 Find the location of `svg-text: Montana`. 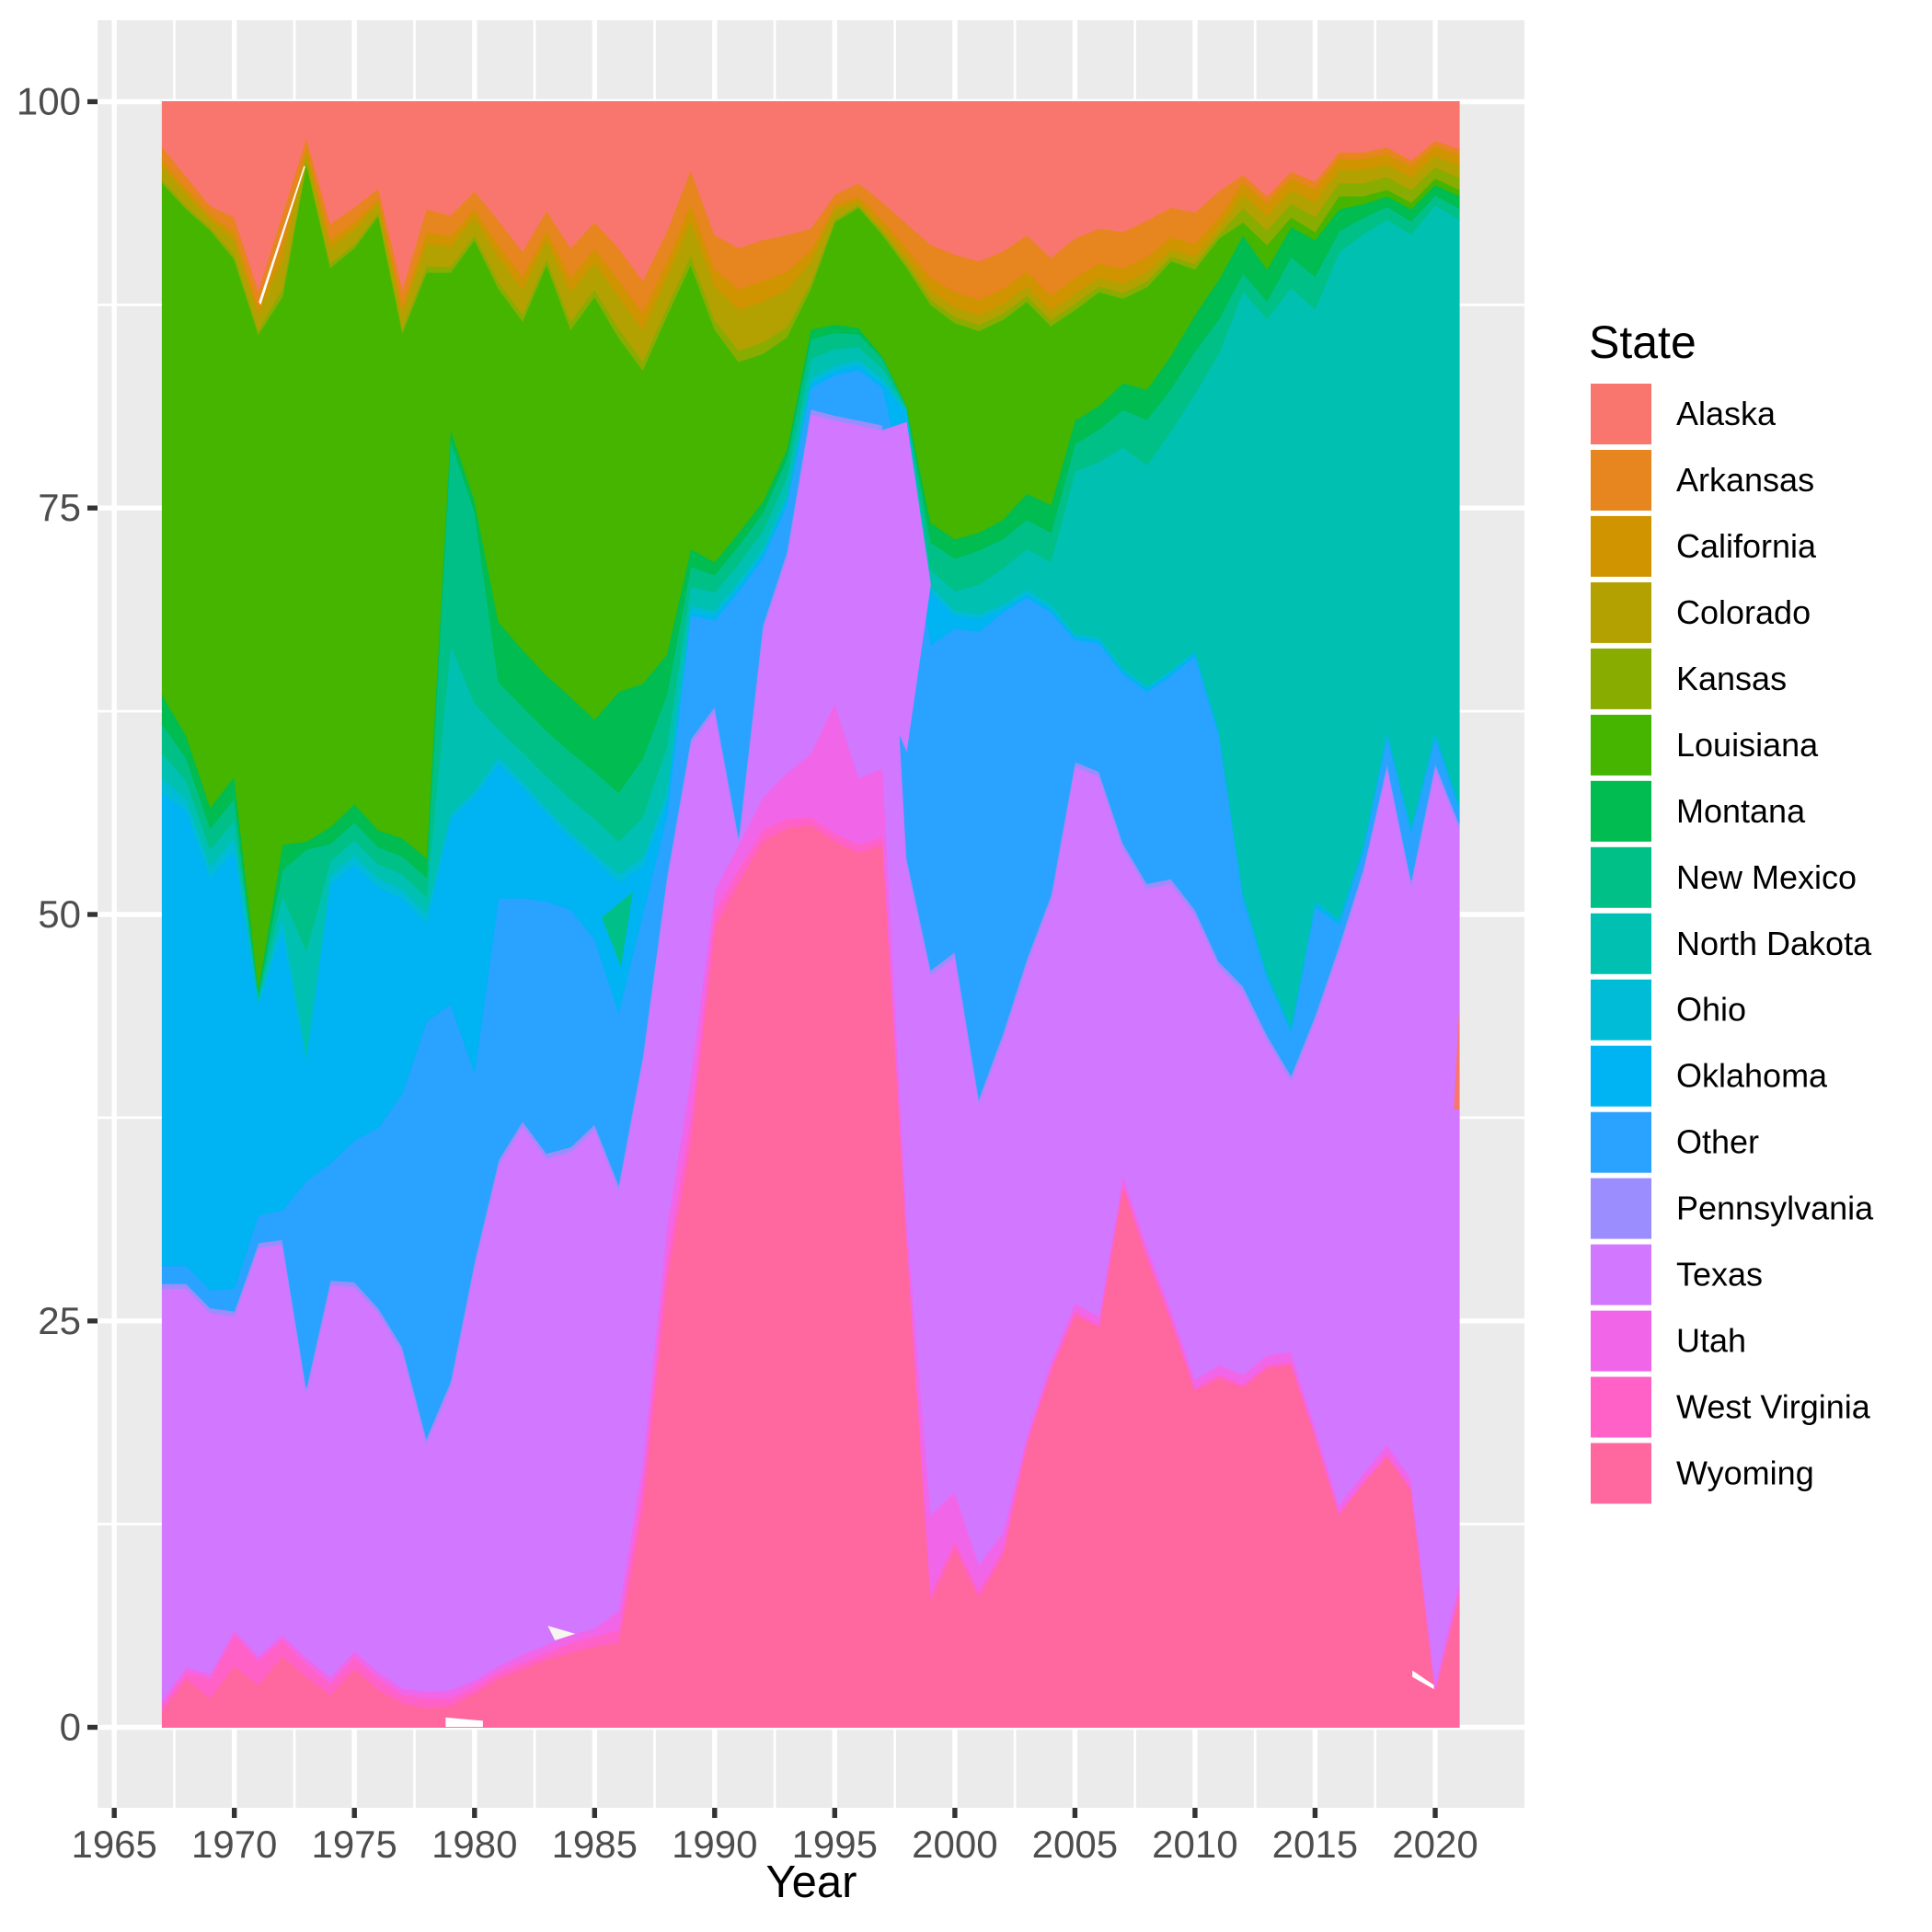

svg-text: Montana is located at coordinates (1741, 811).